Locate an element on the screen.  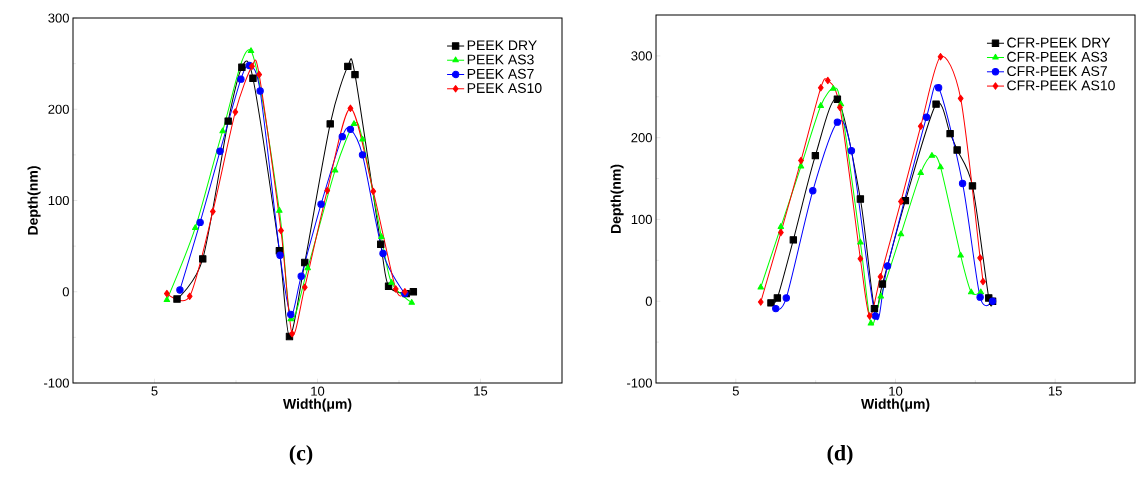
legend-label: PEEK AS3 is located at coordinates (500, 59).